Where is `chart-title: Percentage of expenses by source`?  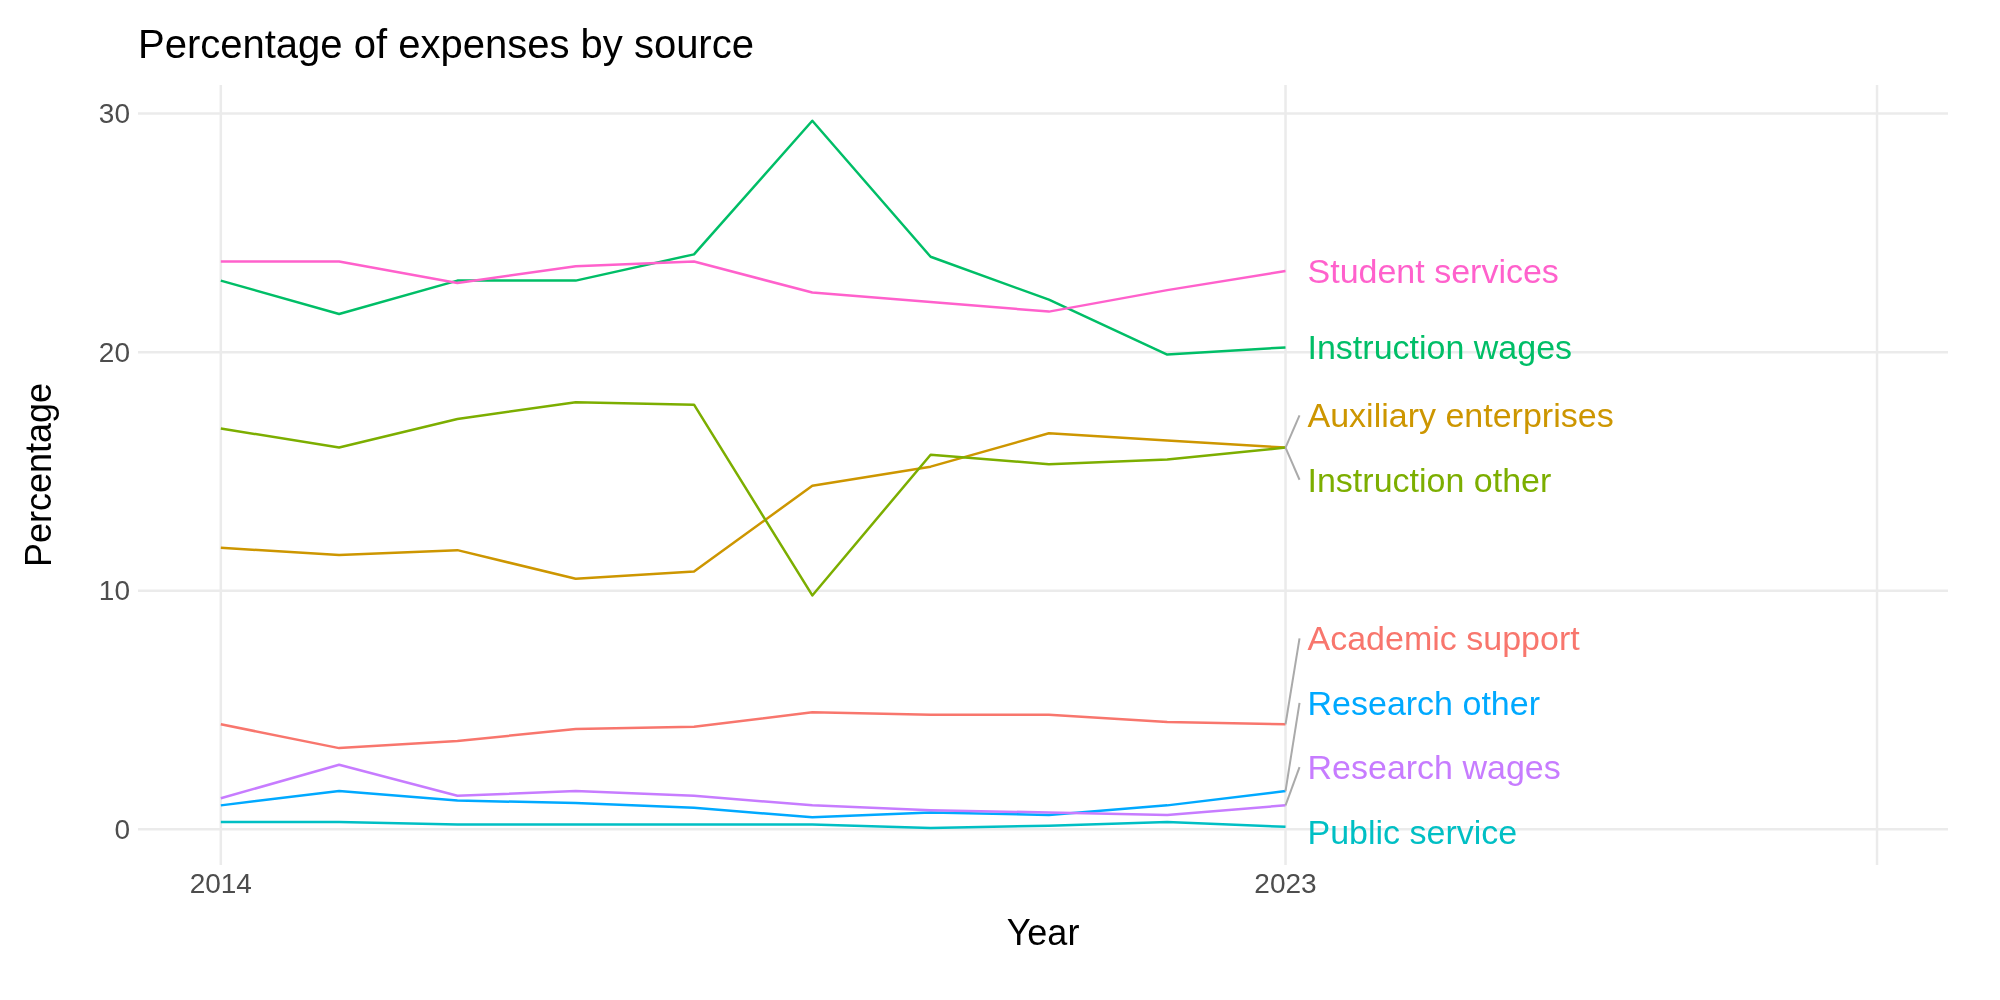 chart-title: Percentage of expenses by source is located at coordinates (446, 44).